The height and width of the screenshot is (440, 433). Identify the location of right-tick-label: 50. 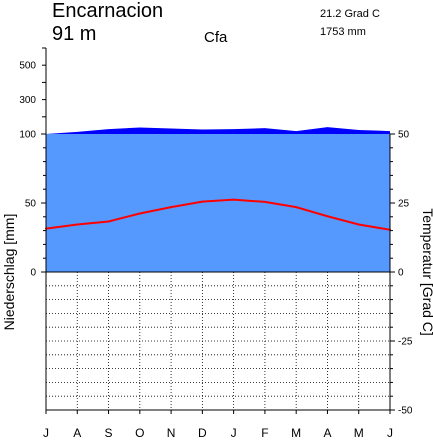
(404, 135).